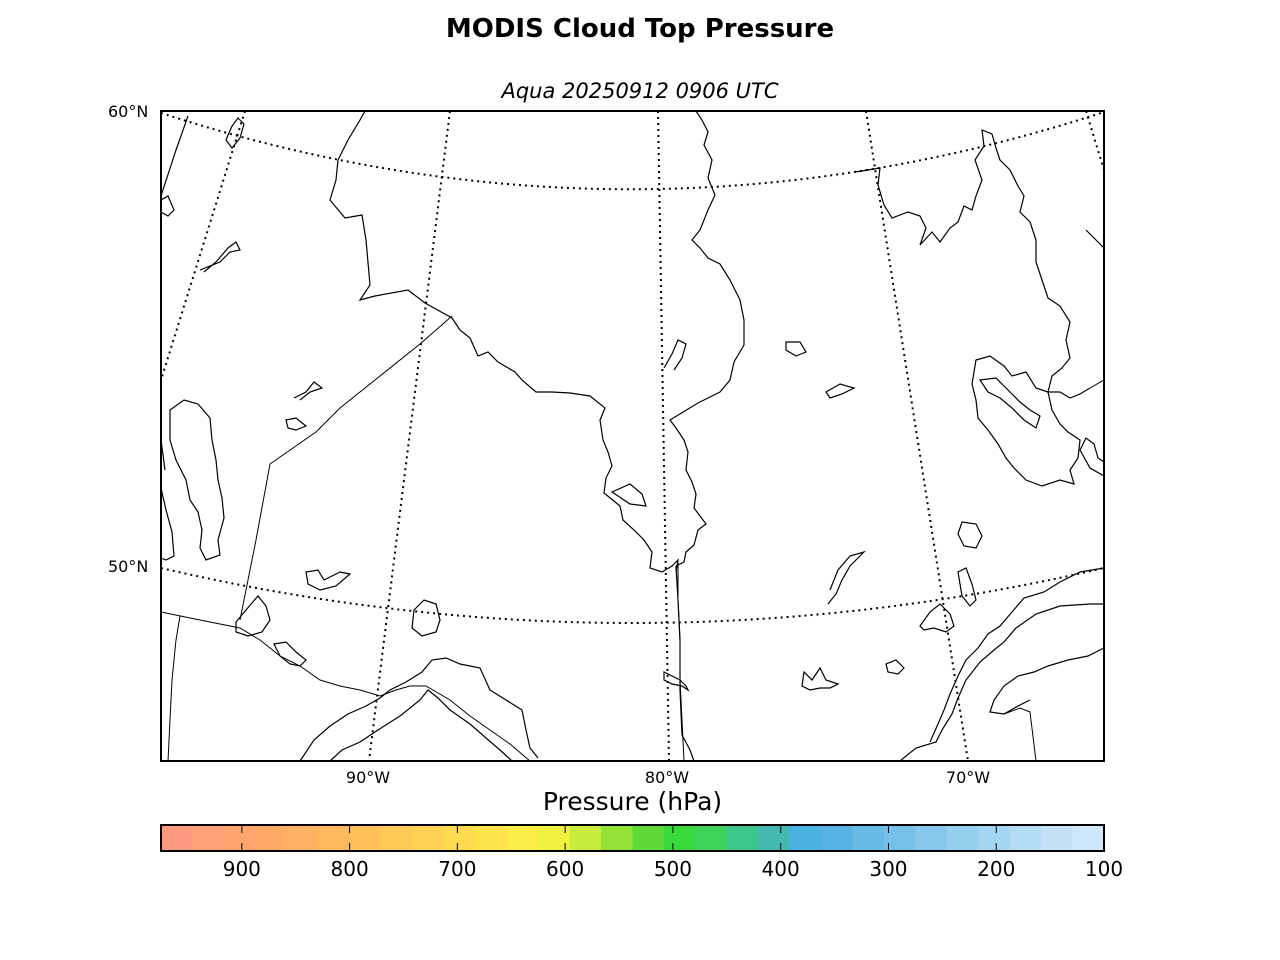  I want to click on colorbar-label: Pressure (hPa), so click(632, 801).